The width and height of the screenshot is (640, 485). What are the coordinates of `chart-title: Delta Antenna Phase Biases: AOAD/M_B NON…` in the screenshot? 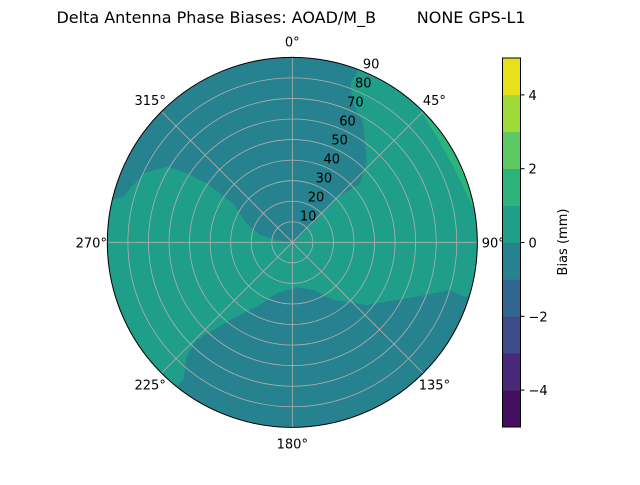 It's located at (290, 18).